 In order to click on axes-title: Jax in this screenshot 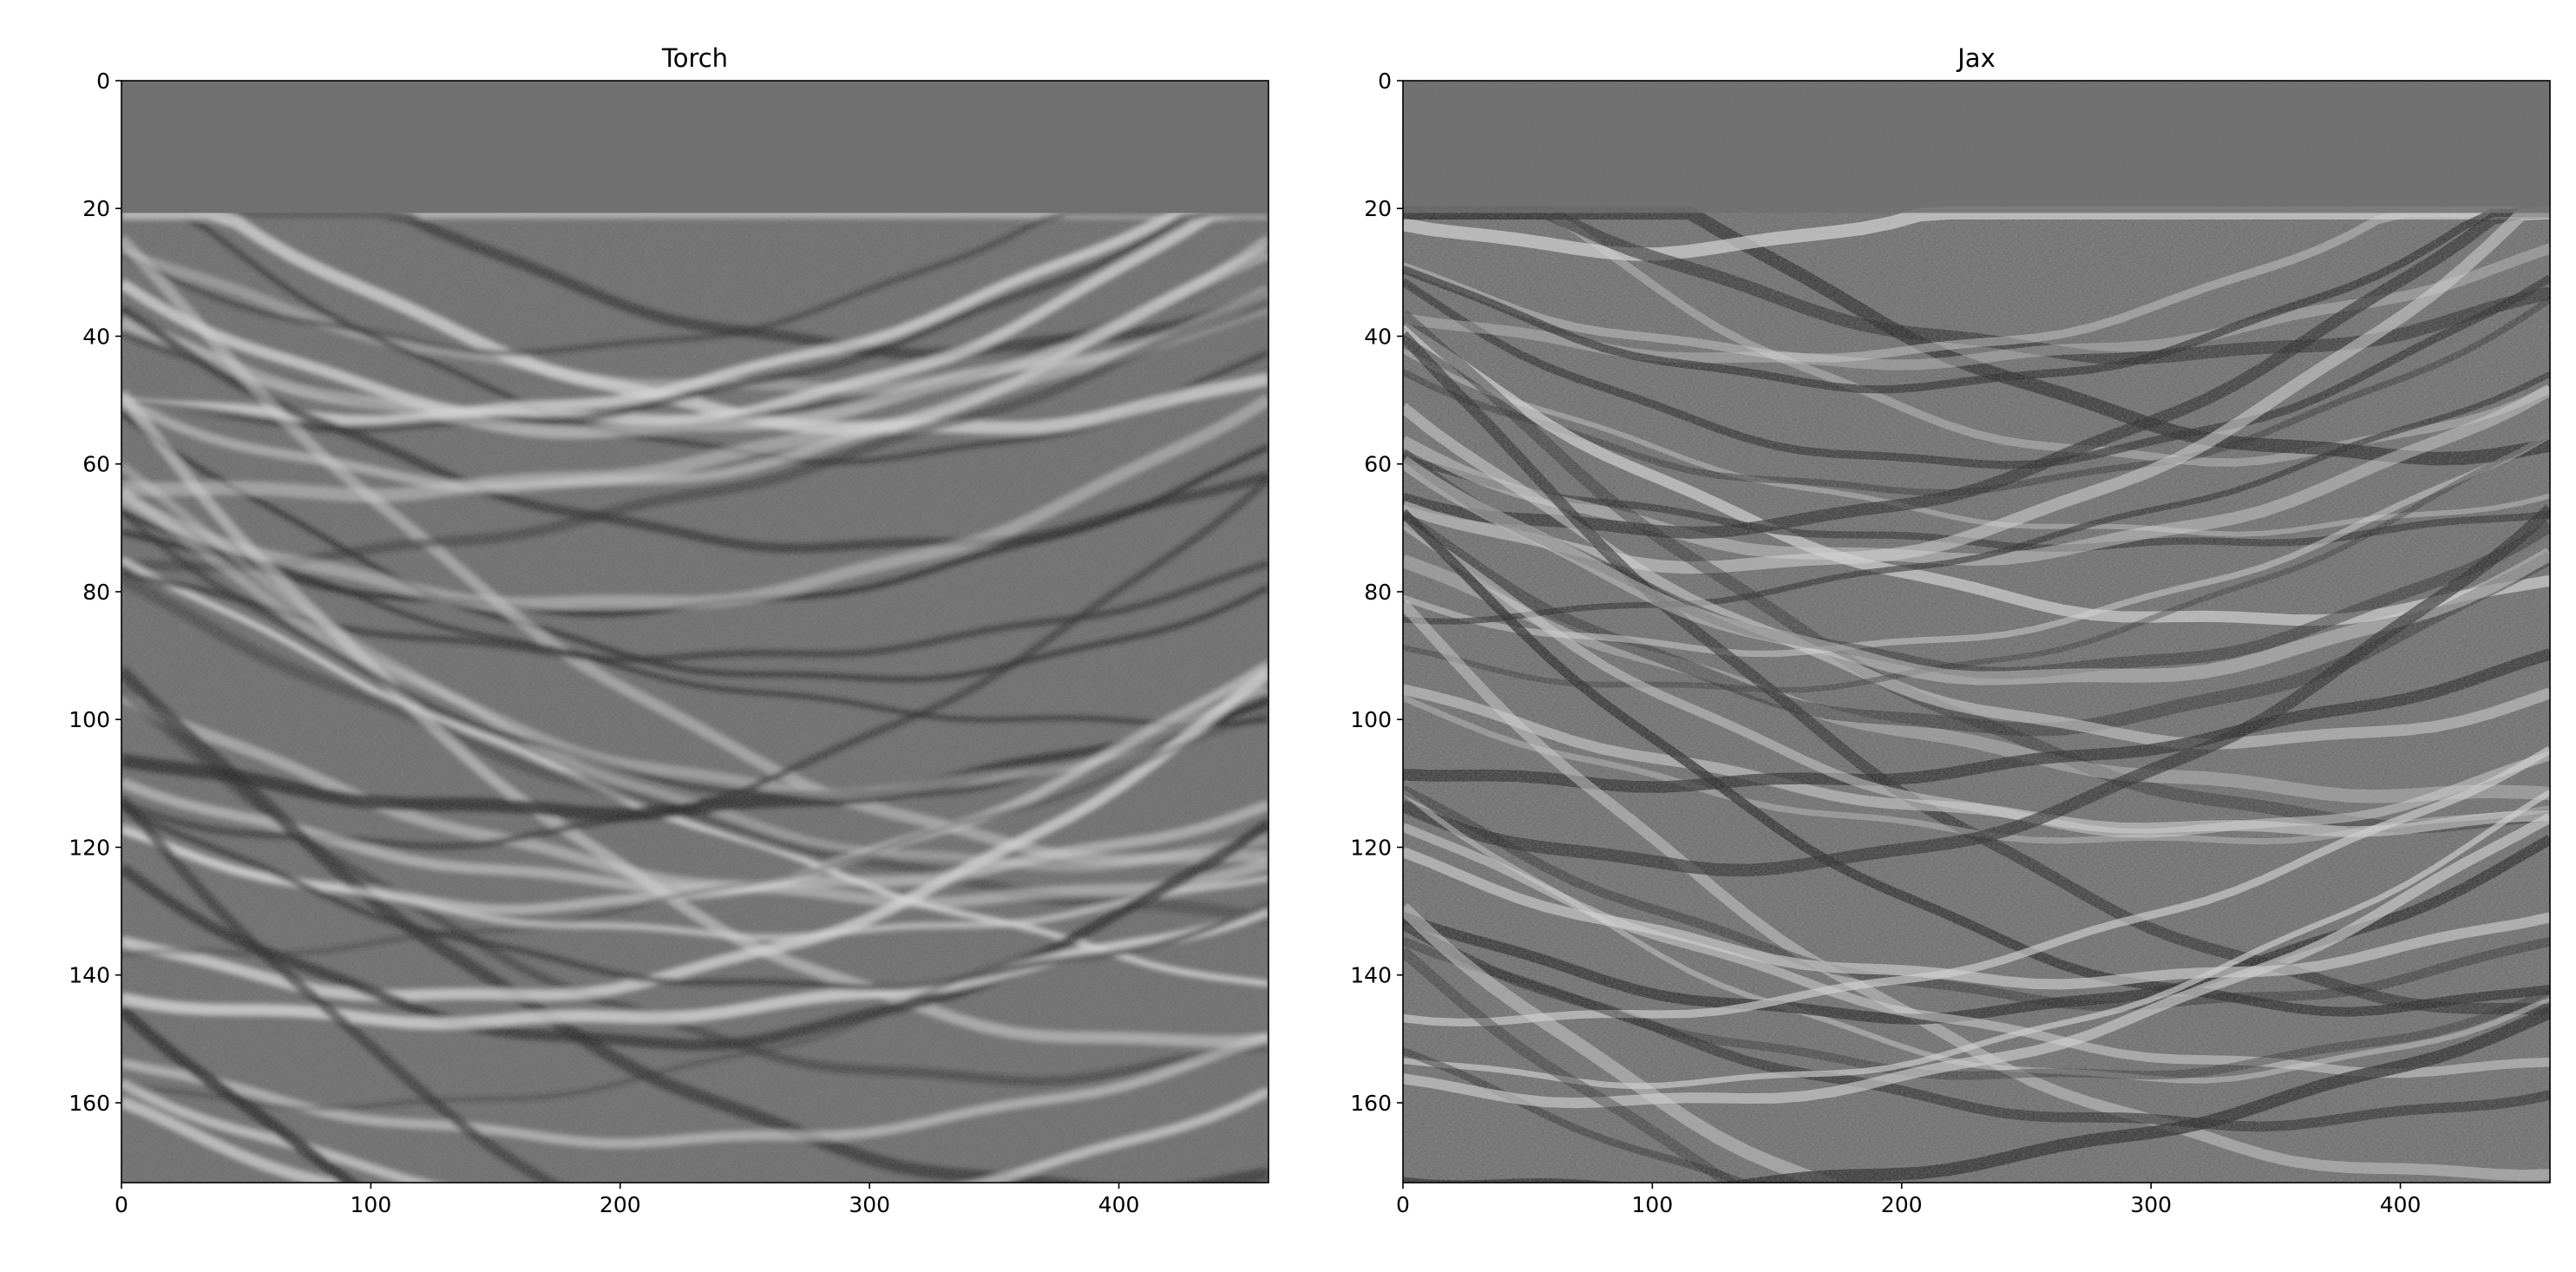, I will do `click(1976, 58)`.